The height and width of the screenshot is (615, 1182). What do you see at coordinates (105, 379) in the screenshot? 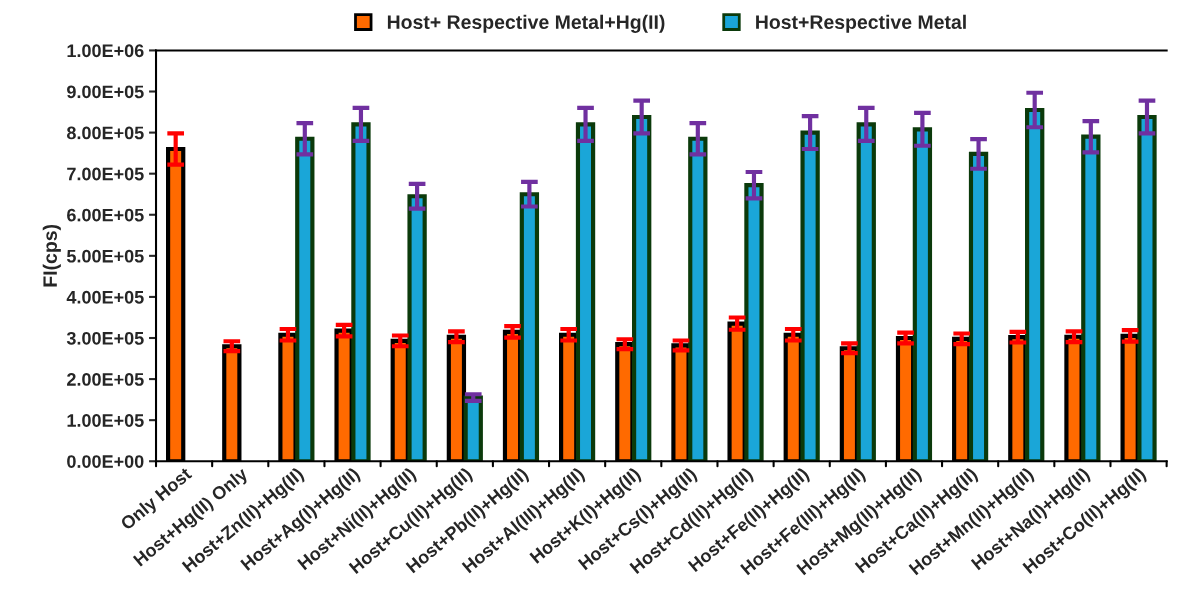
I see `y-tick-label: 2.00E+05` at bounding box center [105, 379].